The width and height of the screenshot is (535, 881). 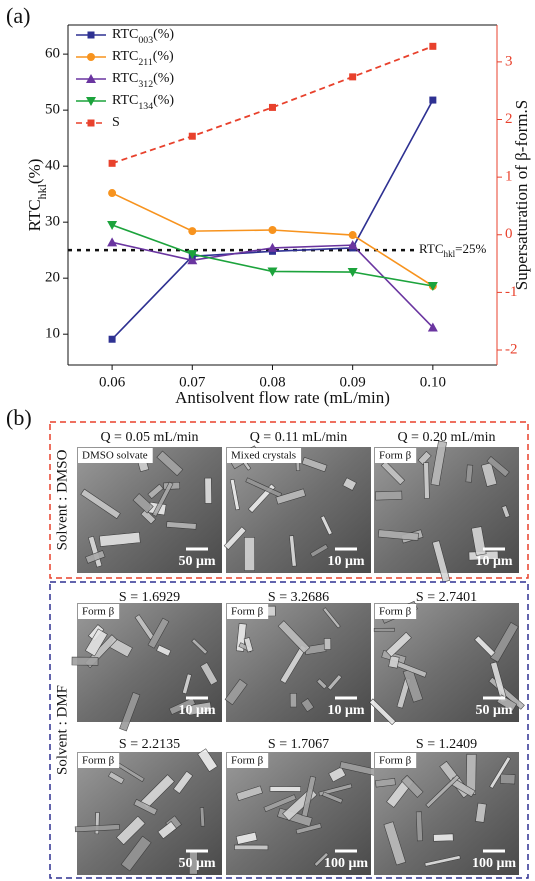 What do you see at coordinates (112, 382) in the screenshot?
I see `x-tick-label: 0.06` at bounding box center [112, 382].